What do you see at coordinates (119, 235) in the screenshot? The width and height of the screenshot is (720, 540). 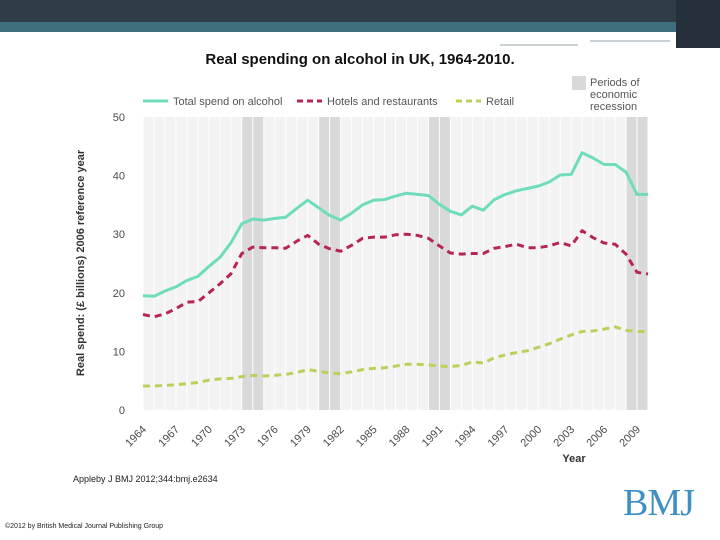 I see `y-tick-label: 30` at bounding box center [119, 235].